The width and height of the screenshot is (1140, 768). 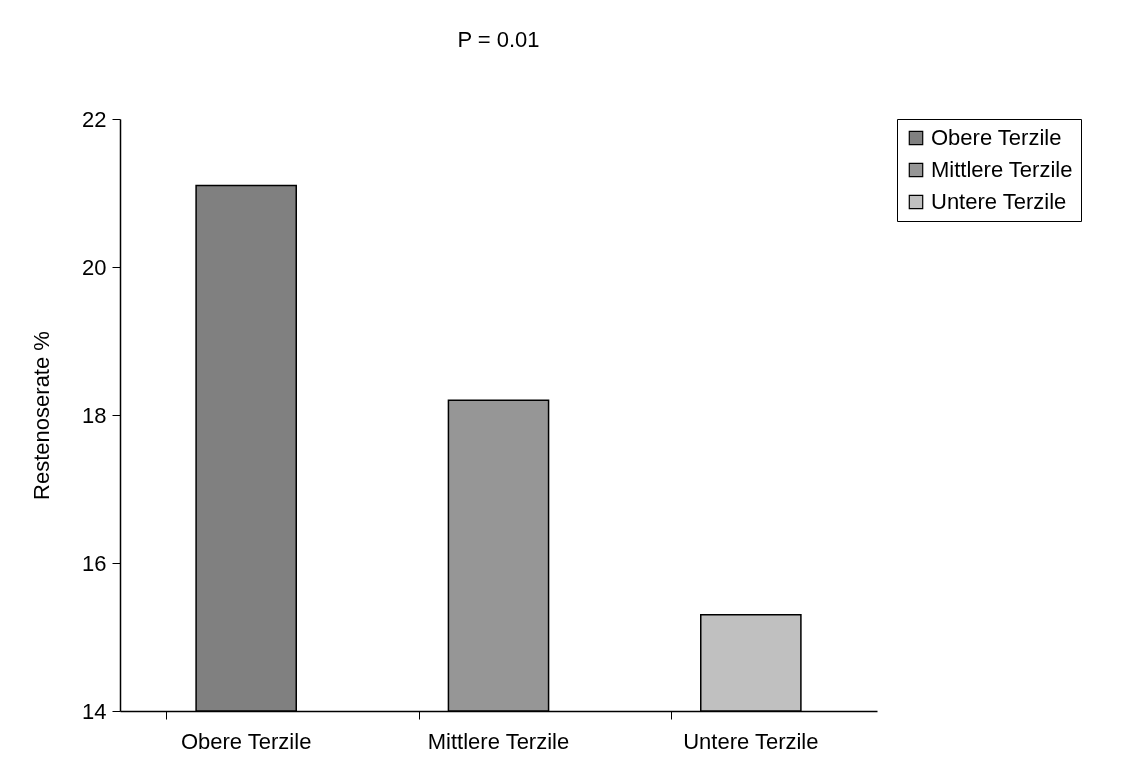 What do you see at coordinates (999, 201) in the screenshot?
I see `legend-label: Untere Terzile` at bounding box center [999, 201].